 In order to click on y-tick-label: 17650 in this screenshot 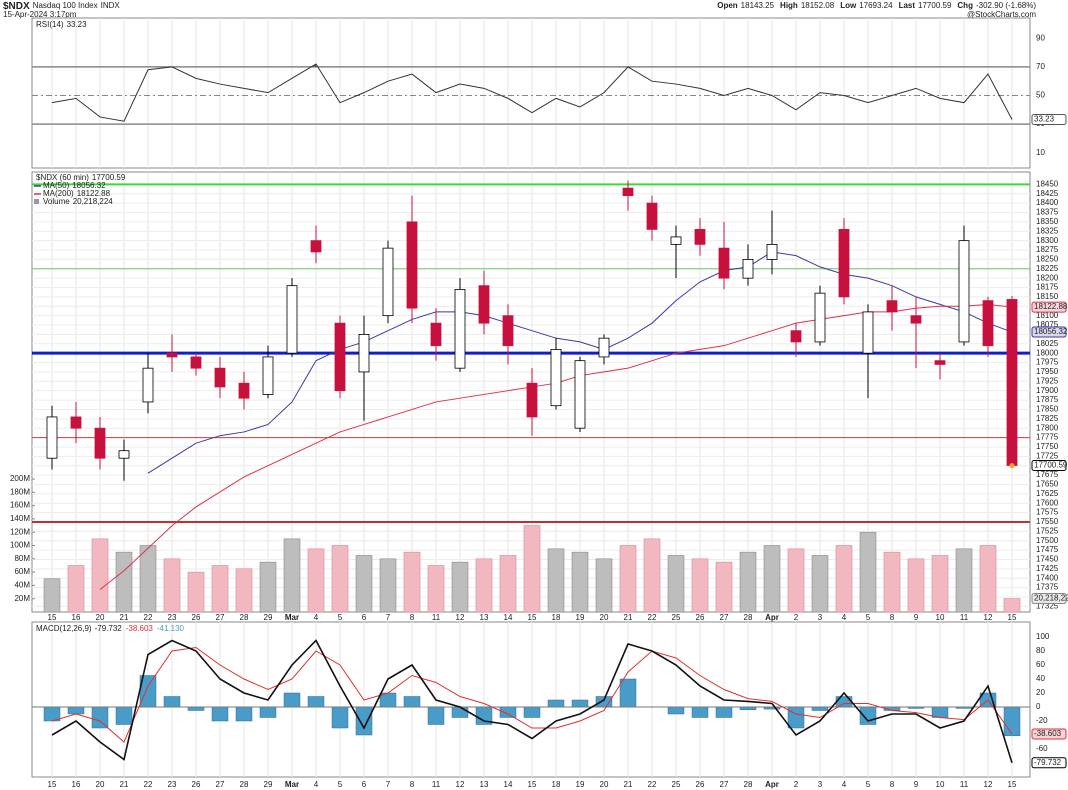, I will do `click(1047, 484)`.